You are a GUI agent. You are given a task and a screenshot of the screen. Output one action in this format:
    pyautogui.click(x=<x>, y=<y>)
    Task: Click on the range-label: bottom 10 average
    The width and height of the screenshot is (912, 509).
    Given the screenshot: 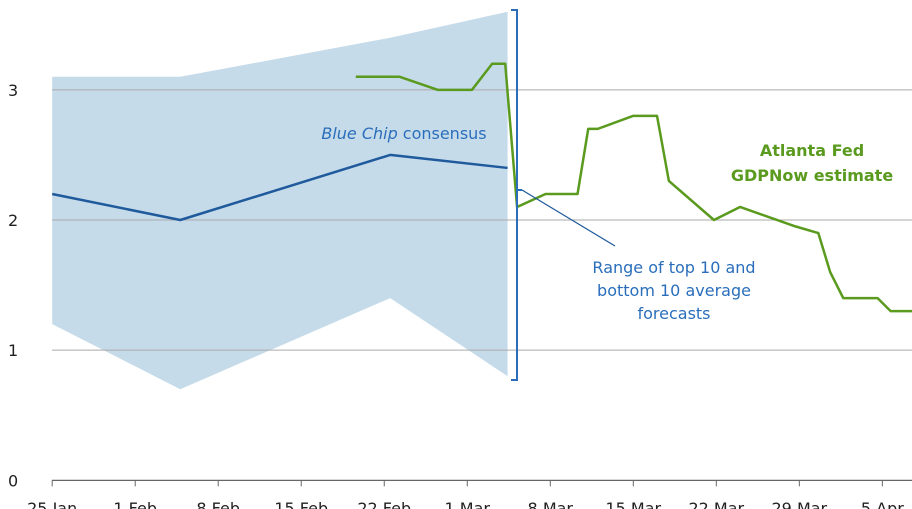 What is the action you would take?
    pyautogui.click(x=674, y=290)
    